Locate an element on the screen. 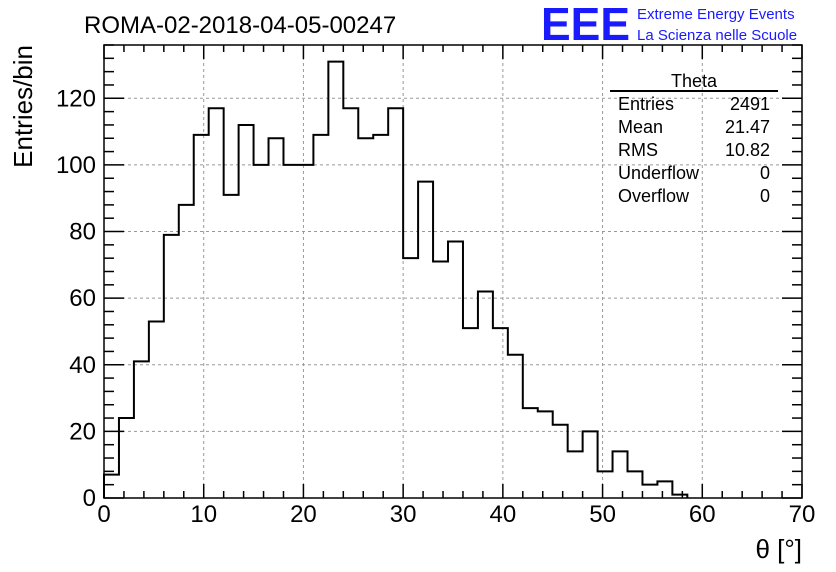 The width and height of the screenshot is (836, 572). y-tick-label: 120 is located at coordinates (76, 98).